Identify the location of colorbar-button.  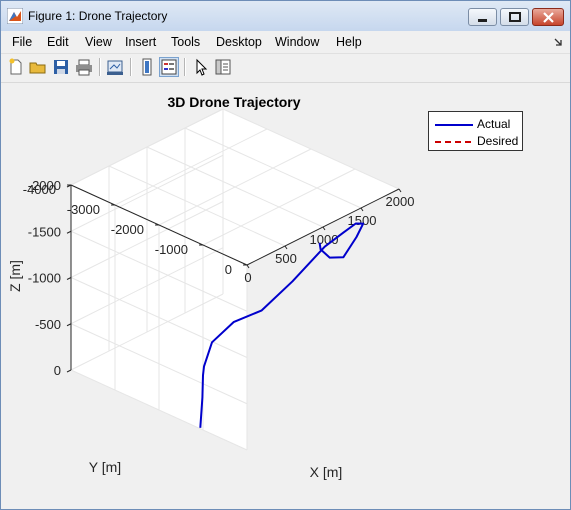
(147, 67).